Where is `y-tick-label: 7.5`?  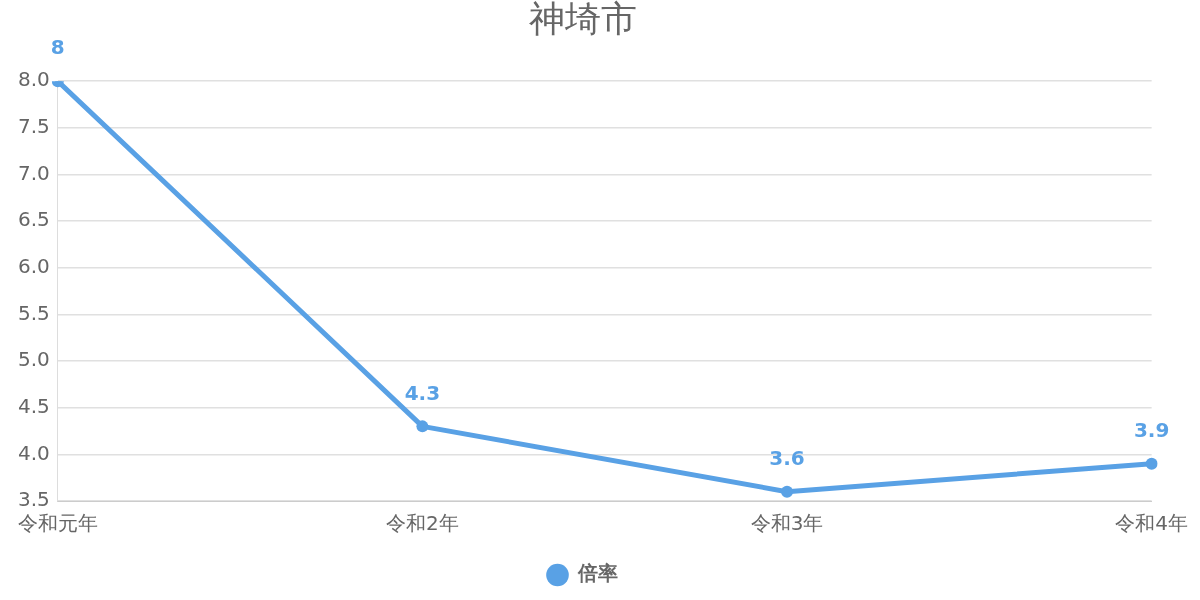
y-tick-label: 7.5 is located at coordinates (33, 126).